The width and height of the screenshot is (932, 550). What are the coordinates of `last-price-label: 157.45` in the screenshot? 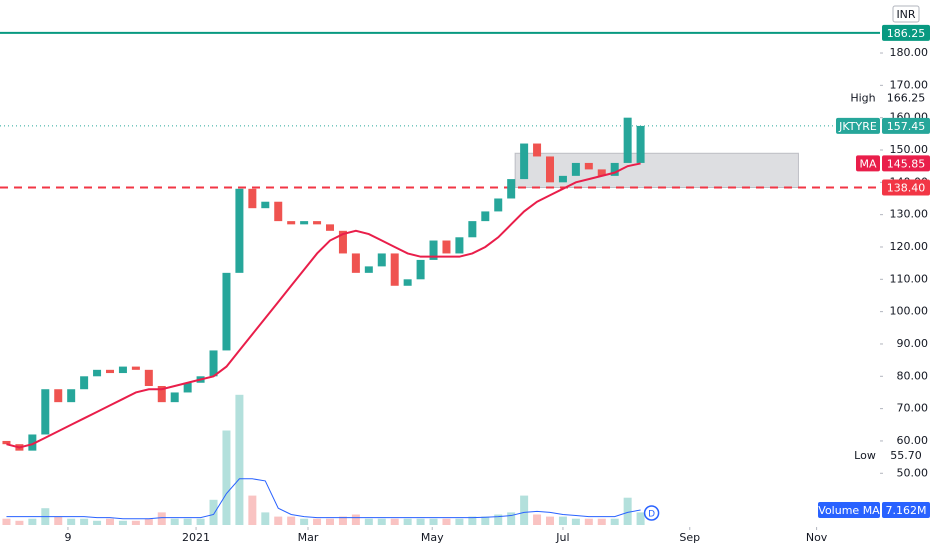 It's located at (906, 126).